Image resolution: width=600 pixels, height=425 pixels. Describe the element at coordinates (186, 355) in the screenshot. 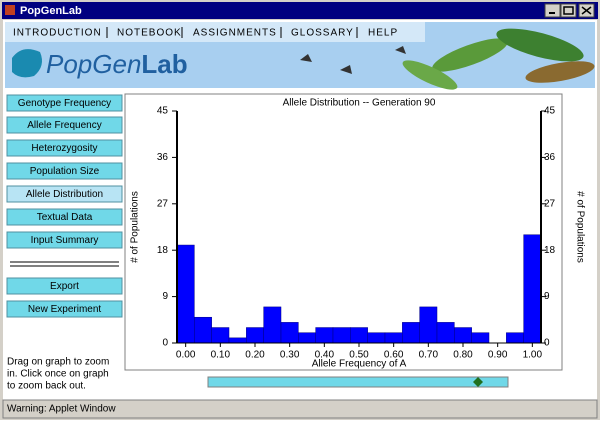

I see `x-tick-label: 0.00` at that location.